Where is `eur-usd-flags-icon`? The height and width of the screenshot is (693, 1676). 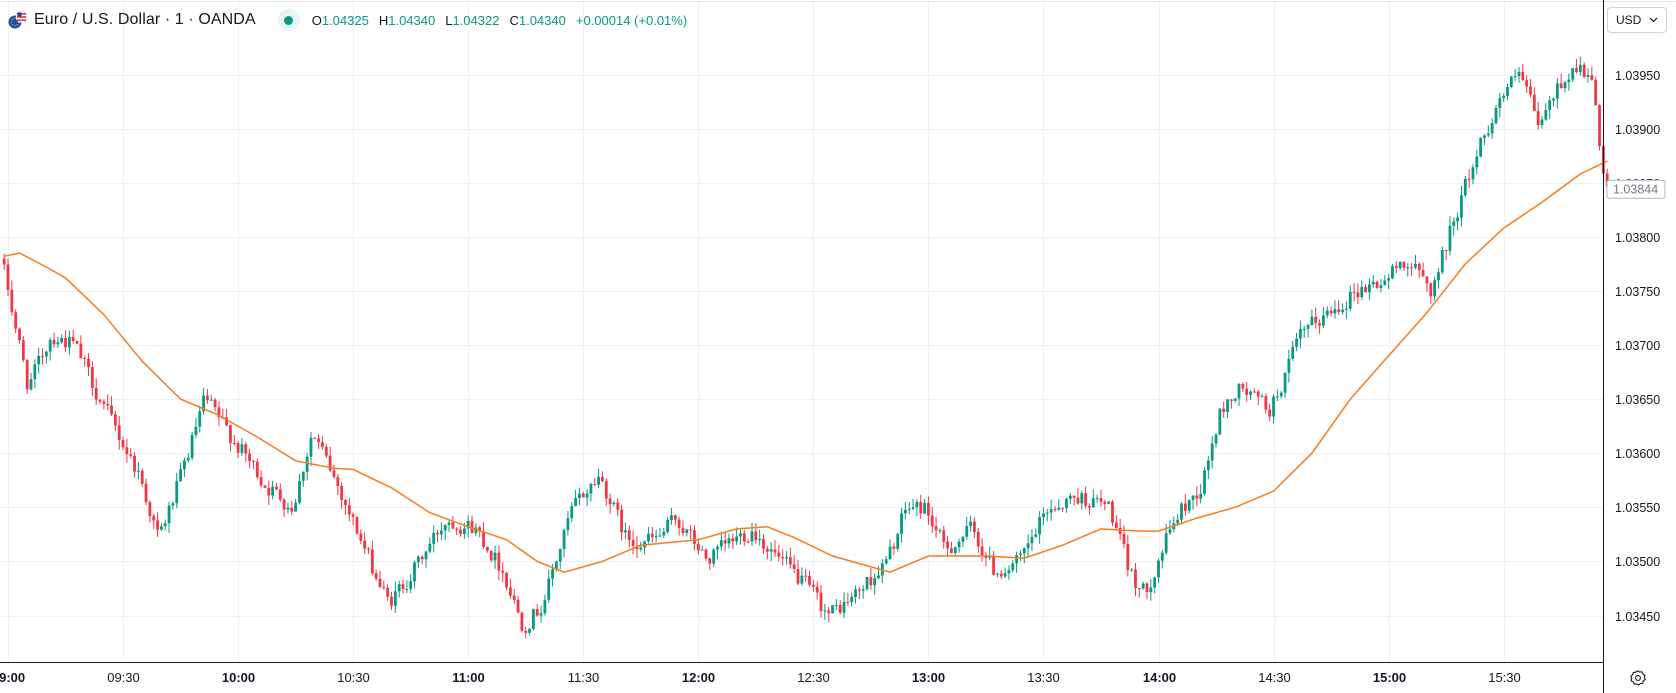
eur-usd-flags-icon is located at coordinates (18, 20).